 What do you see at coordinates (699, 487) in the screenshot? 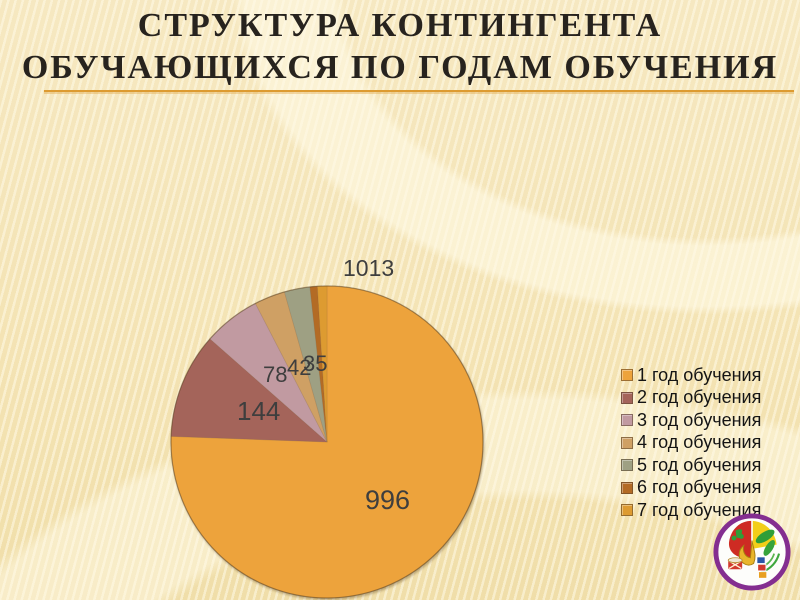
I see `legend-label-6: 6 год обучения` at bounding box center [699, 487].